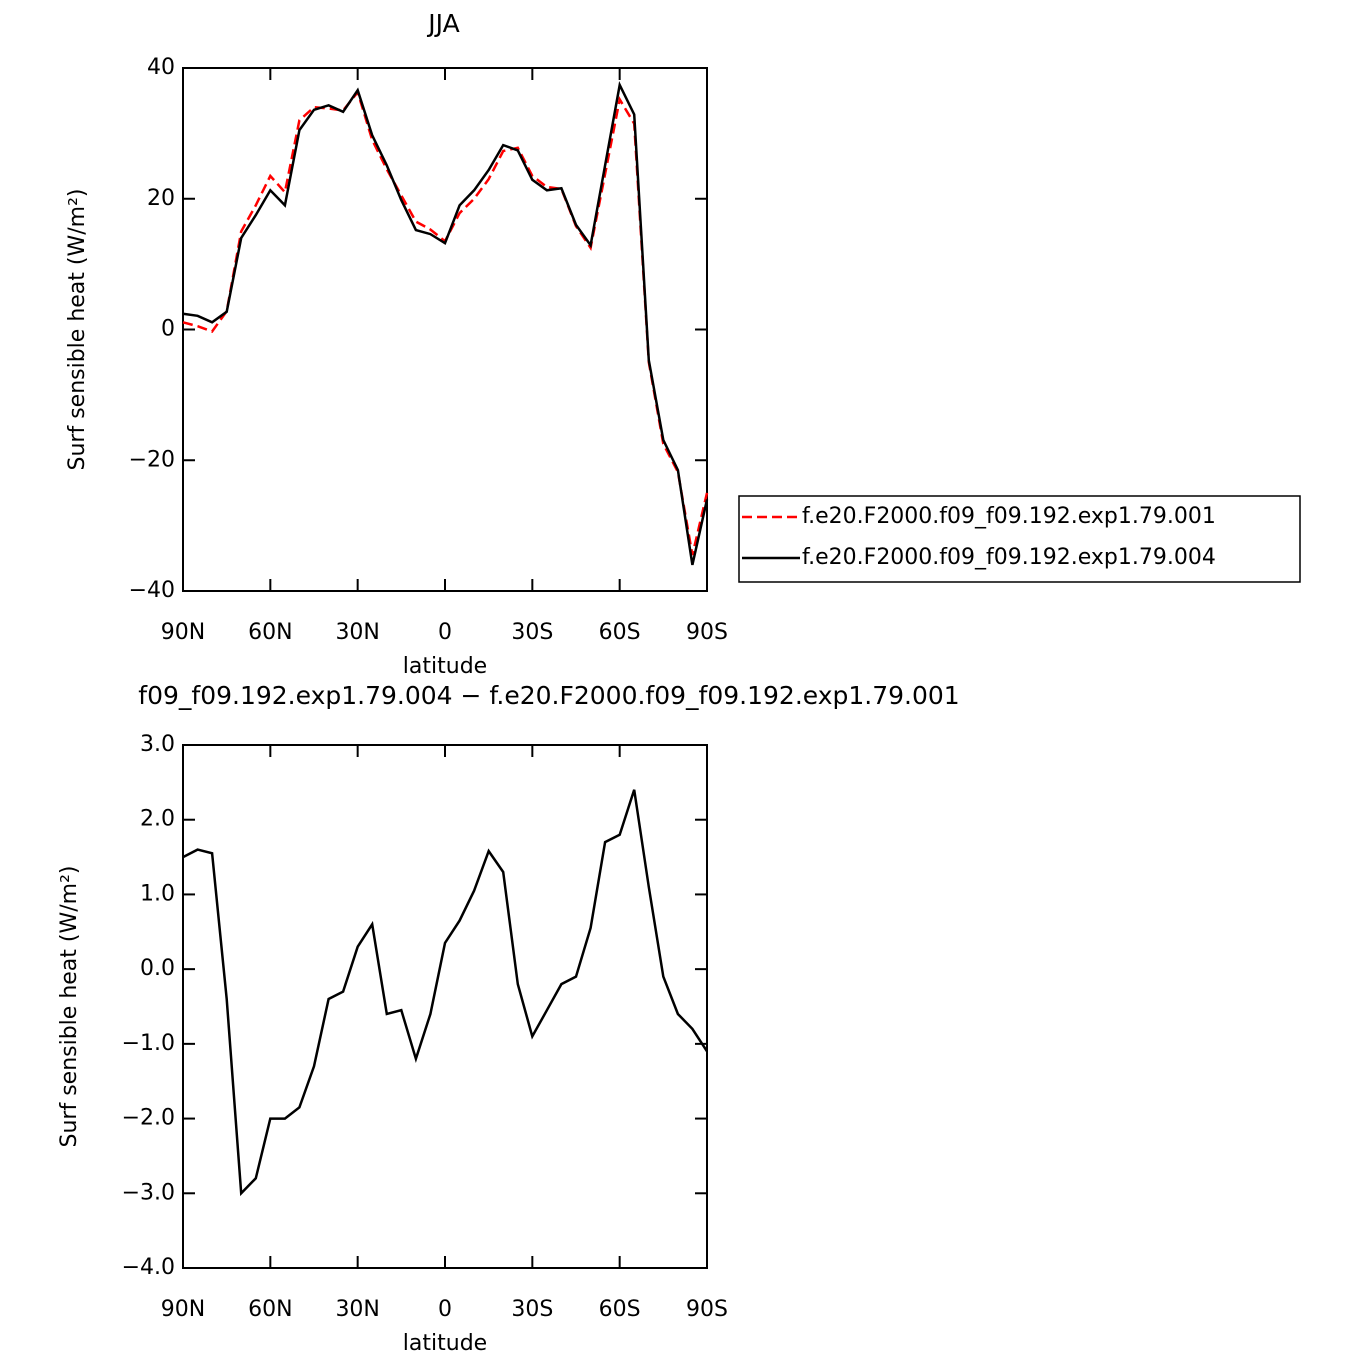 Image resolution: width=1363 pixels, height=1363 pixels. What do you see at coordinates (148, 1192) in the screenshot?
I see `y-tick-label: −3.0` at bounding box center [148, 1192].